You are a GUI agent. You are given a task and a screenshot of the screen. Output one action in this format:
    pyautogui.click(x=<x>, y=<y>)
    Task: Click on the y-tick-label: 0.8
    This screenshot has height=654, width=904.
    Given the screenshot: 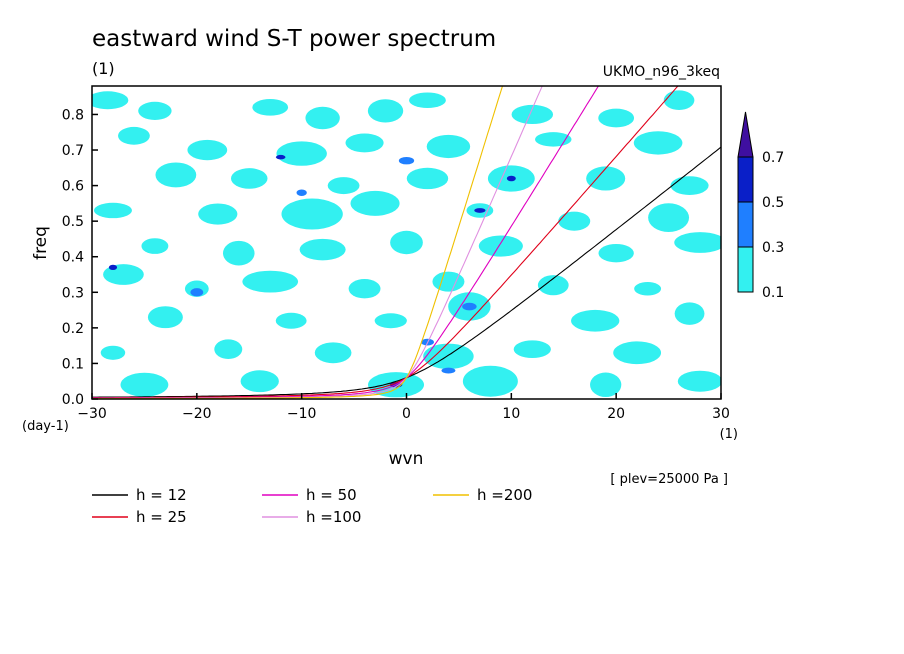 What is the action you would take?
    pyautogui.click(x=73, y=115)
    